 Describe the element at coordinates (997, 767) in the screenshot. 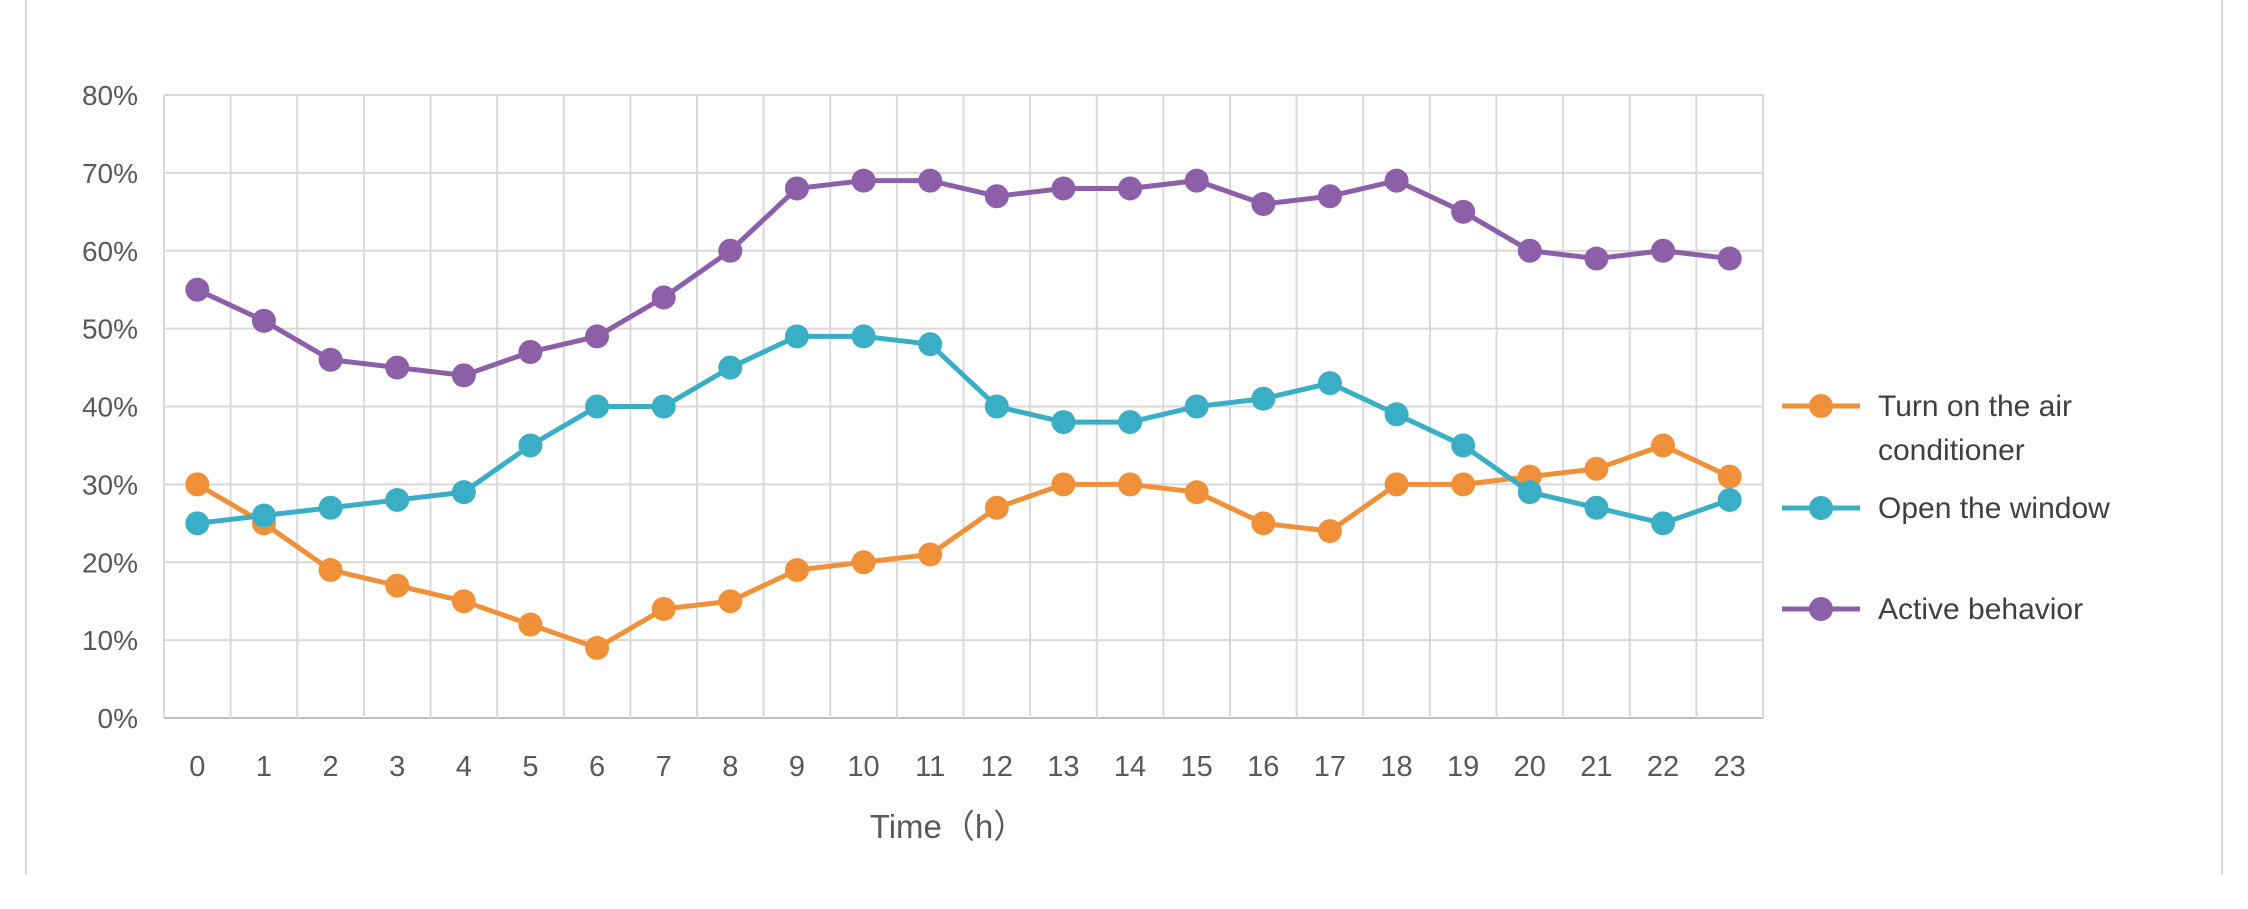

I see `x-tick-label: 12` at that location.